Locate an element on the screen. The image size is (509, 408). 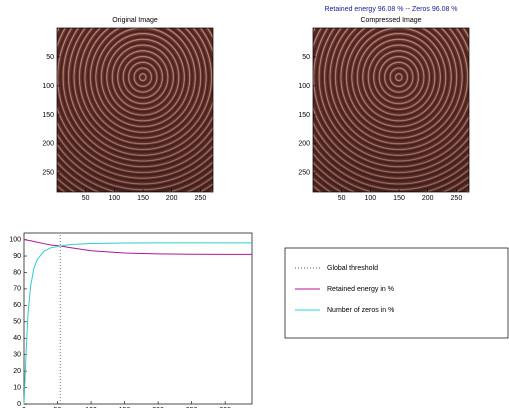
axes-title: Original Image is located at coordinates (135, 20).